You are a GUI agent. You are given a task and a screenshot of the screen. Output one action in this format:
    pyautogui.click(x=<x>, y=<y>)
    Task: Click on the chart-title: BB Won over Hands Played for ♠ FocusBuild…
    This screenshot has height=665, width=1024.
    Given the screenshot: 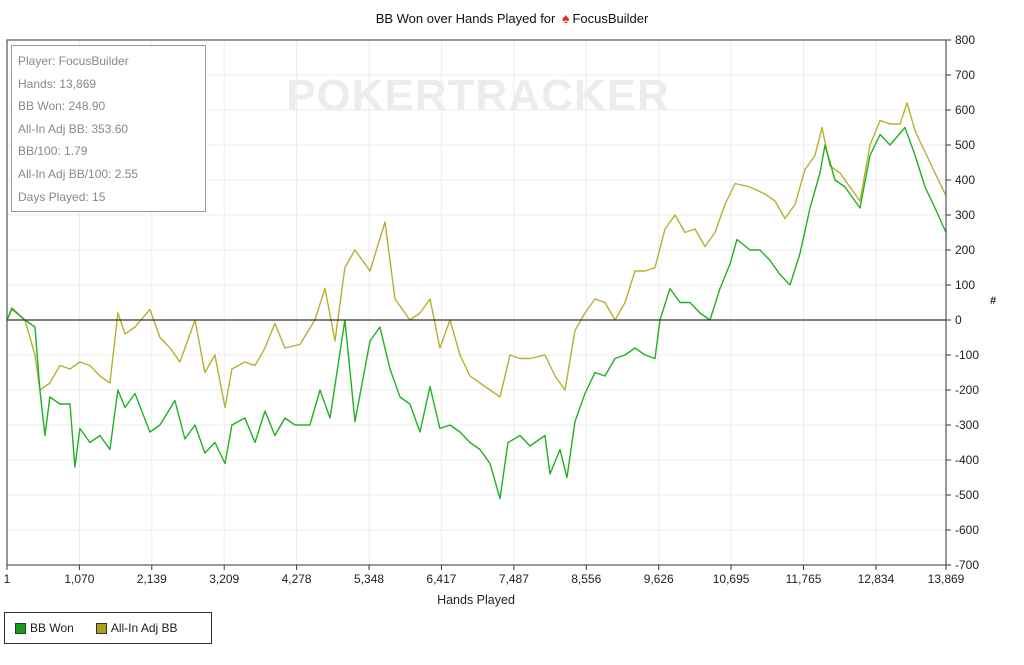 What is the action you would take?
    pyautogui.click(x=512, y=18)
    